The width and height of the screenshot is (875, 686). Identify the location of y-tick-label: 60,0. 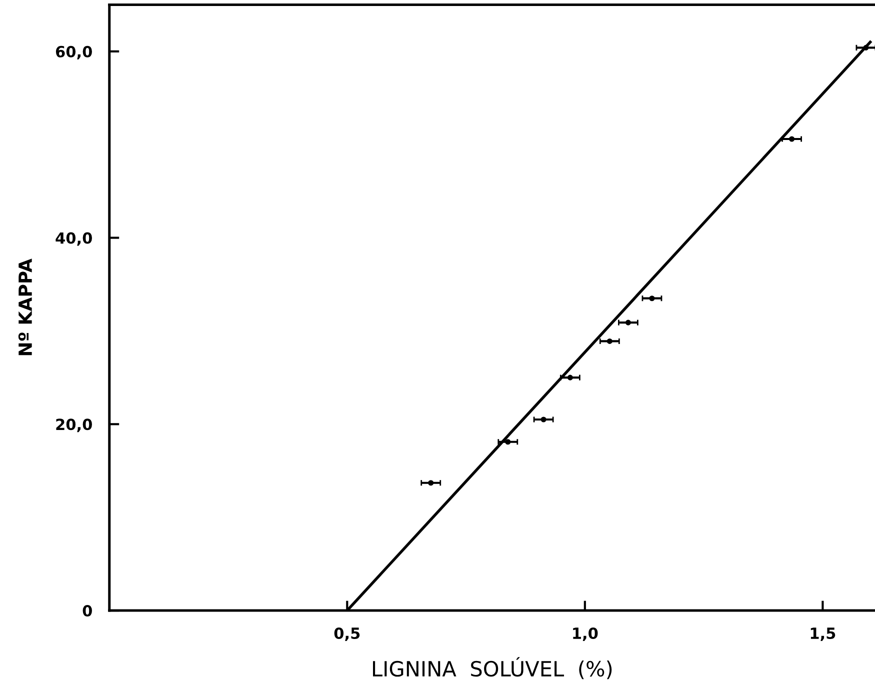
(74, 53).